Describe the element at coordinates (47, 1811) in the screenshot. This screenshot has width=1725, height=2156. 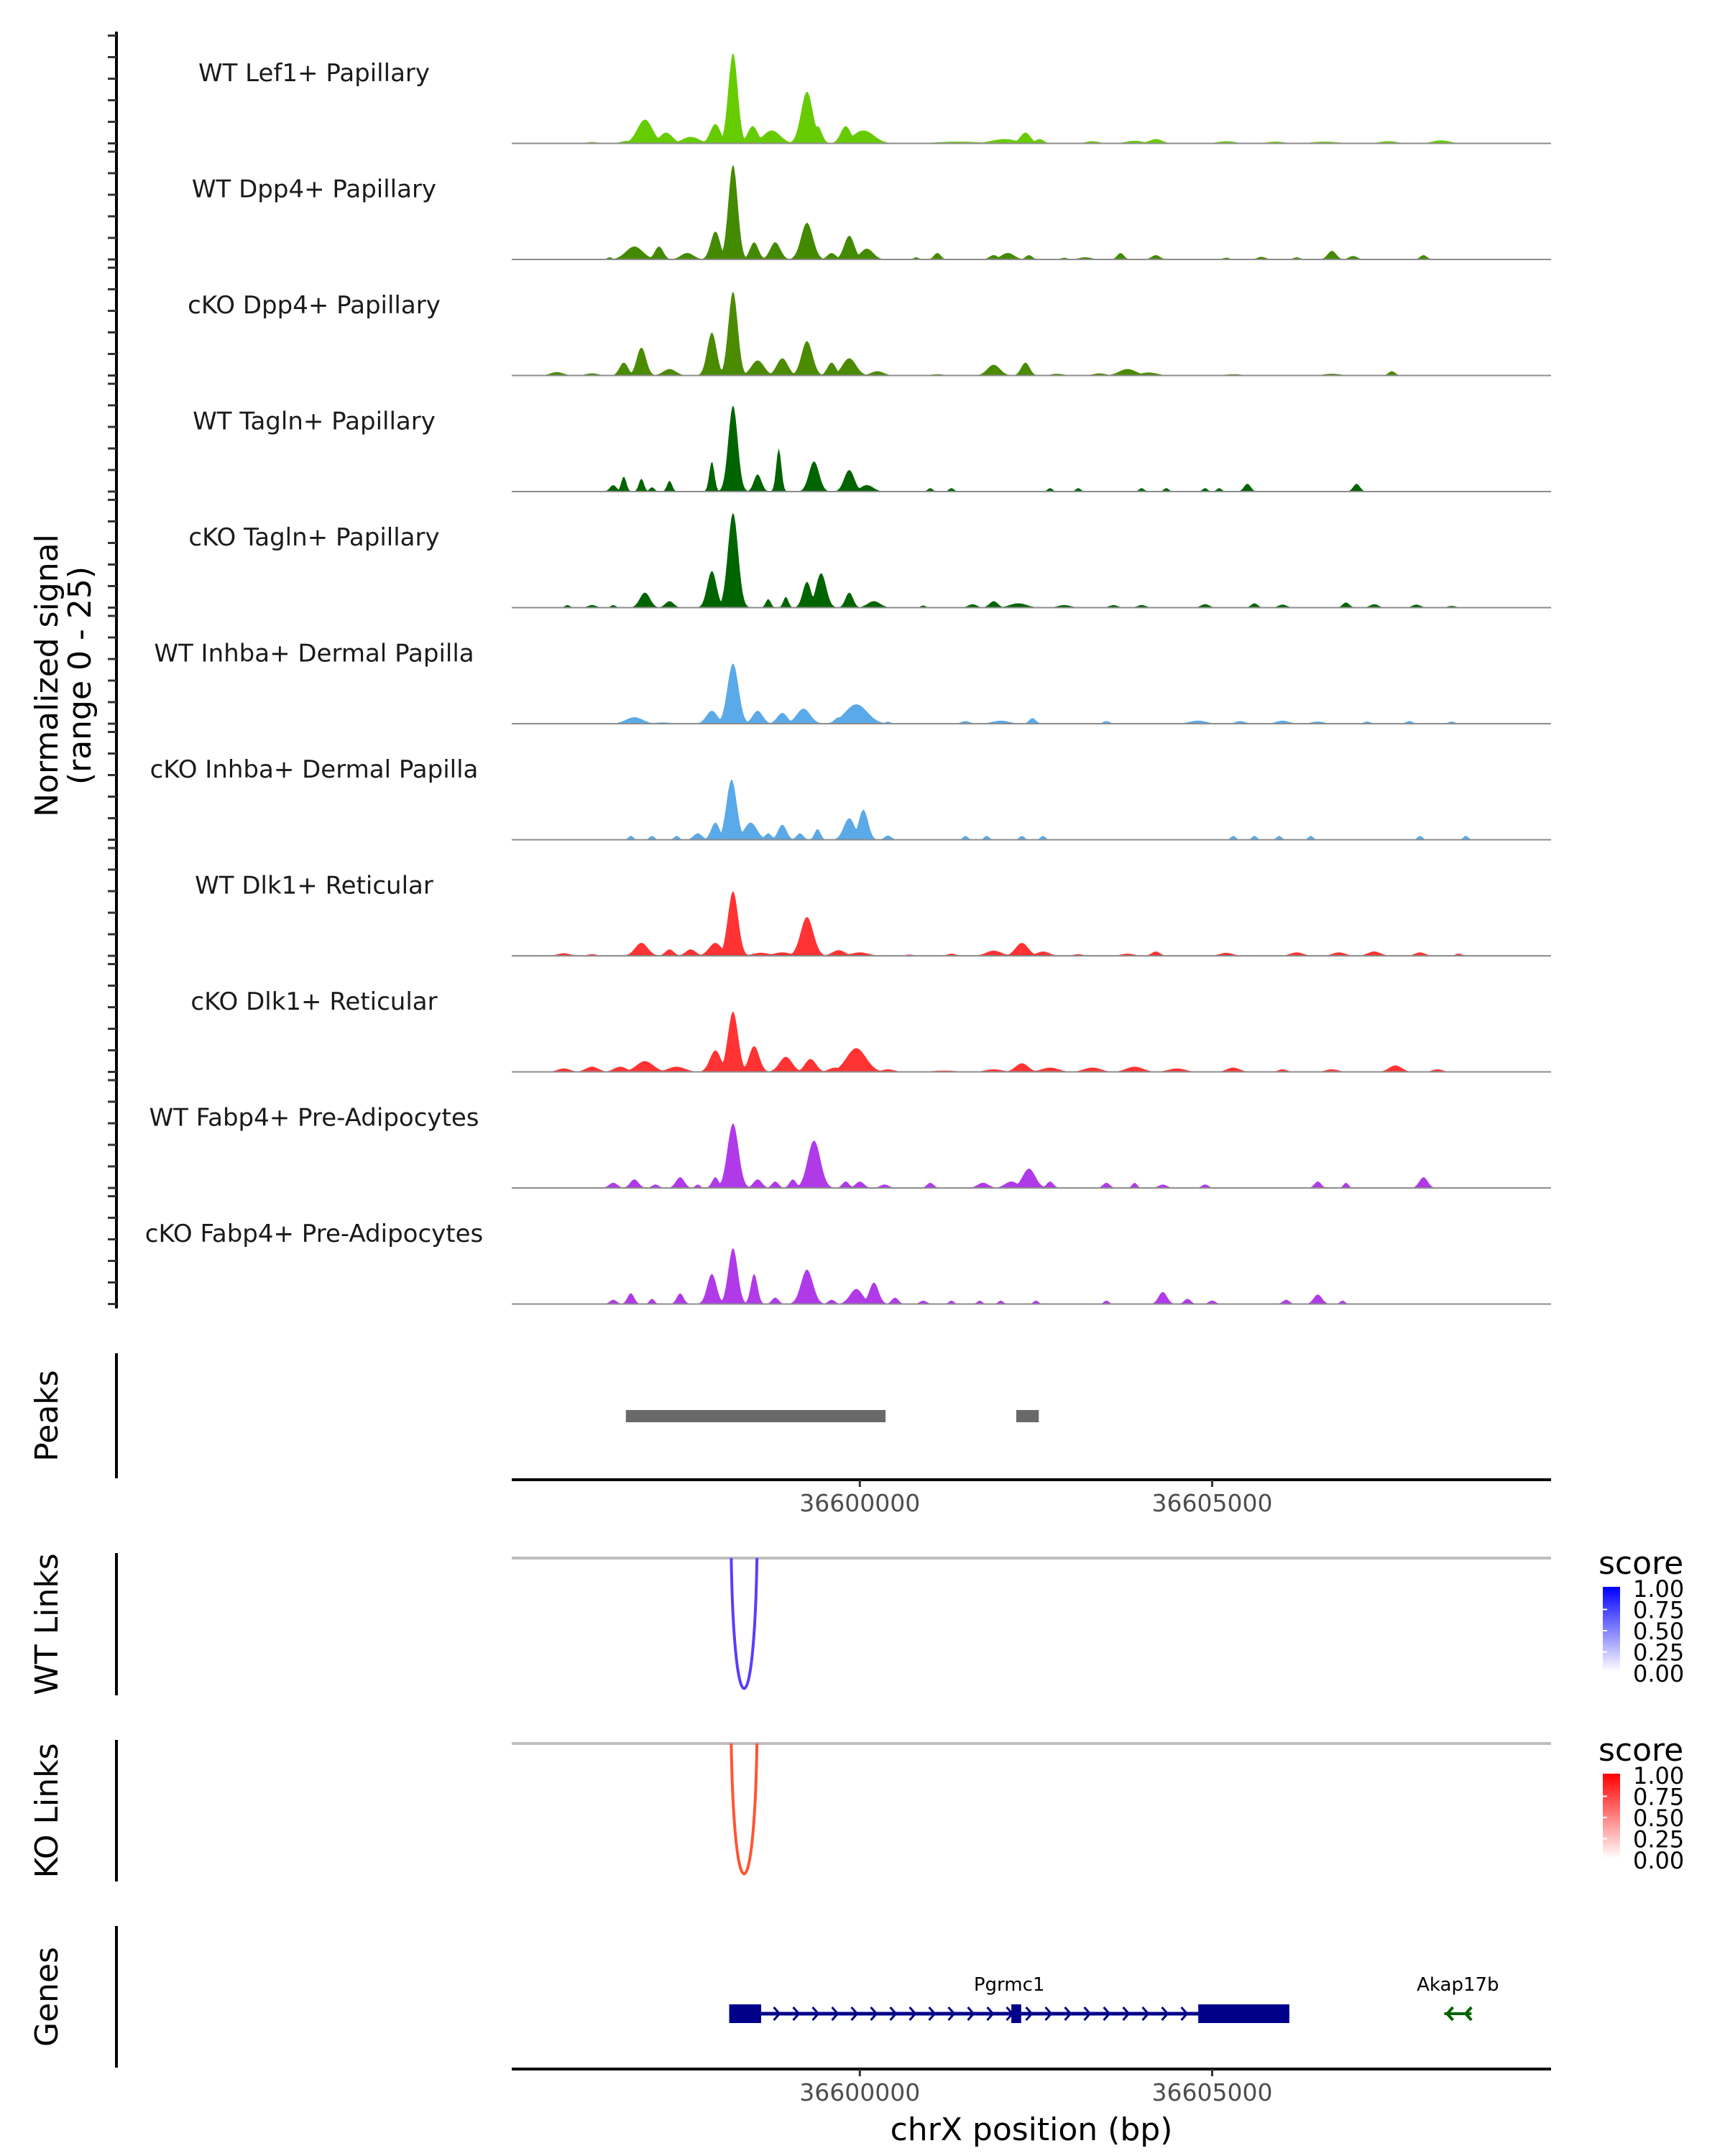
I see `links-label: KO Links` at that location.